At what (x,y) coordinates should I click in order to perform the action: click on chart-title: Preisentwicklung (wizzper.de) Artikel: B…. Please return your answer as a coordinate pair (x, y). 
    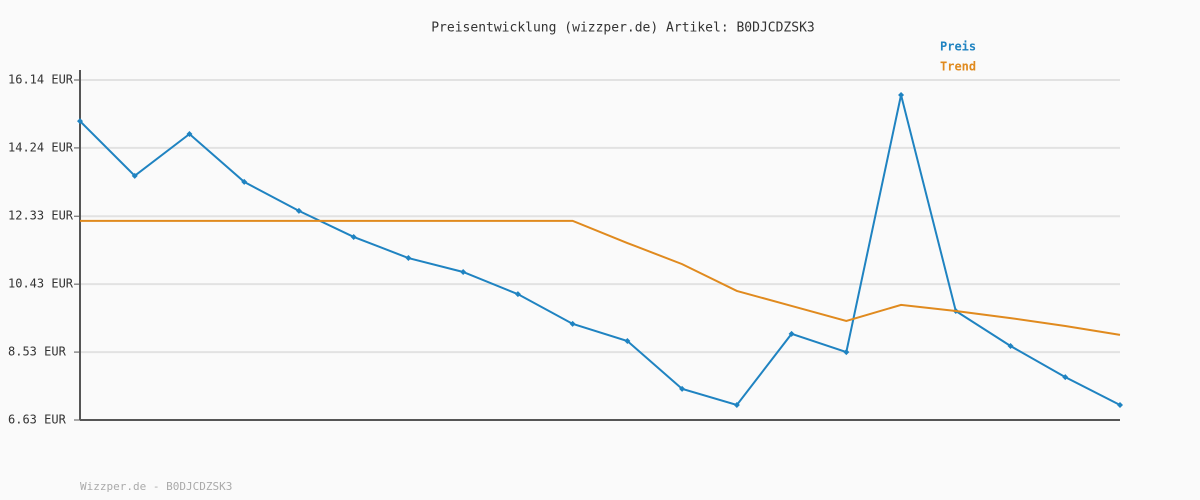
    Looking at the image, I should click on (623, 28).